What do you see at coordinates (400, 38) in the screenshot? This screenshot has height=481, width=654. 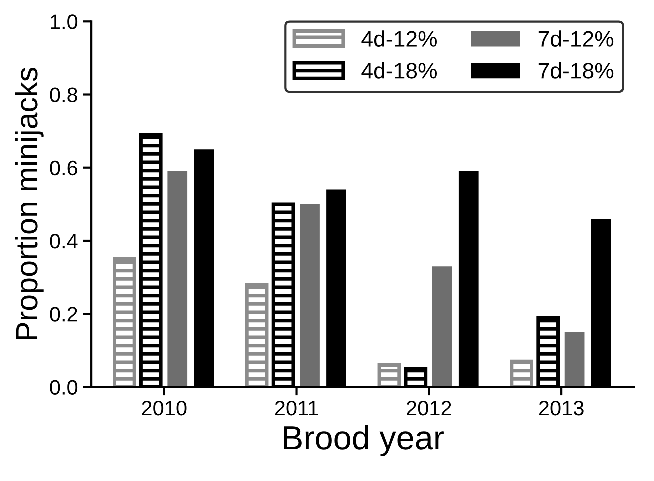 I see `legend-label: 4d-12%` at bounding box center [400, 38].